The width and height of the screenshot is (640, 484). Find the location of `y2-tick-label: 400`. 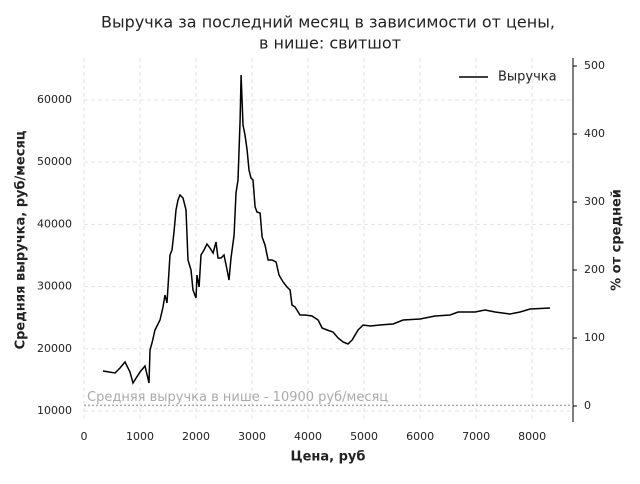

y2-tick-label: 400 is located at coordinates (594, 133).